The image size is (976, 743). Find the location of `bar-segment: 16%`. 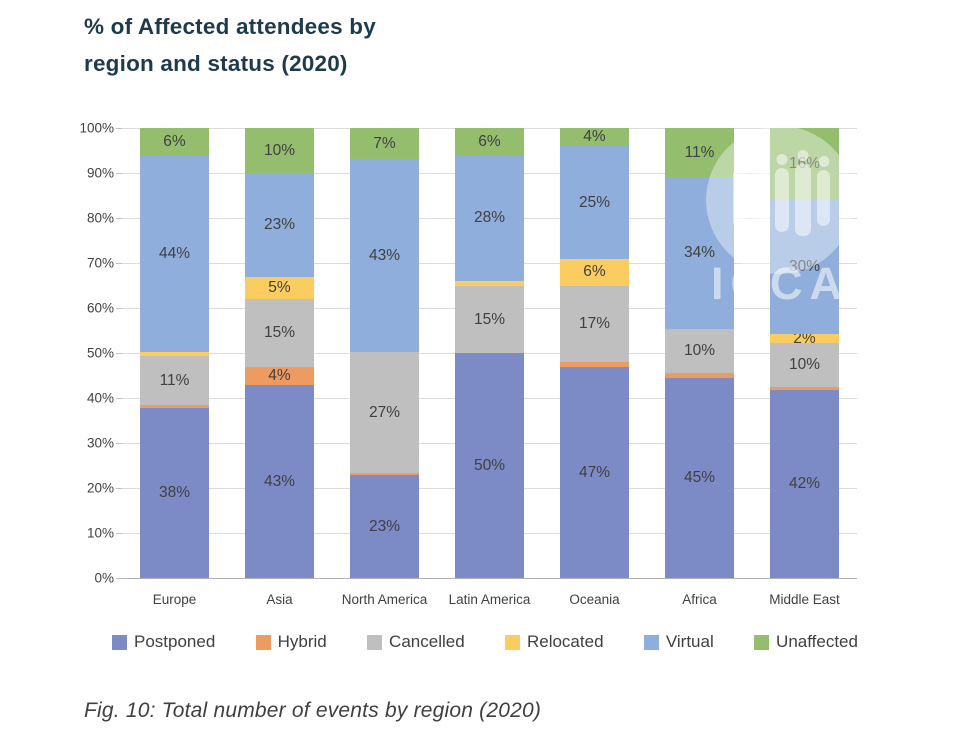

bar-segment: 16% is located at coordinates (804, 164).